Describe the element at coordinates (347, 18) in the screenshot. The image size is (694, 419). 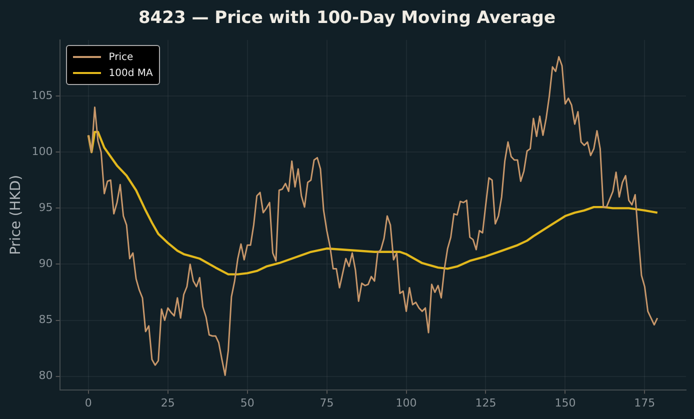
I see `chart-title: 8423 — Price with 100-Day Moving Average` at that location.